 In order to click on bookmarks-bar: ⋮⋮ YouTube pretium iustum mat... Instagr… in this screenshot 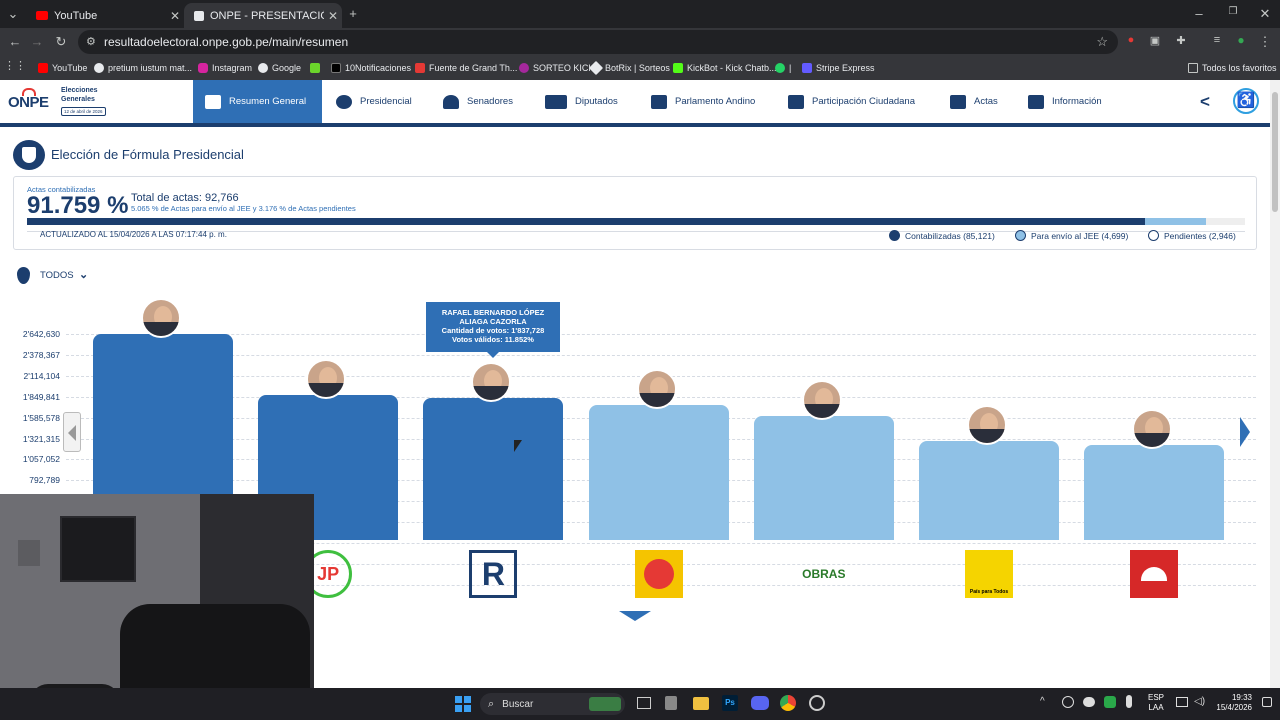, I will do `click(640, 68)`.